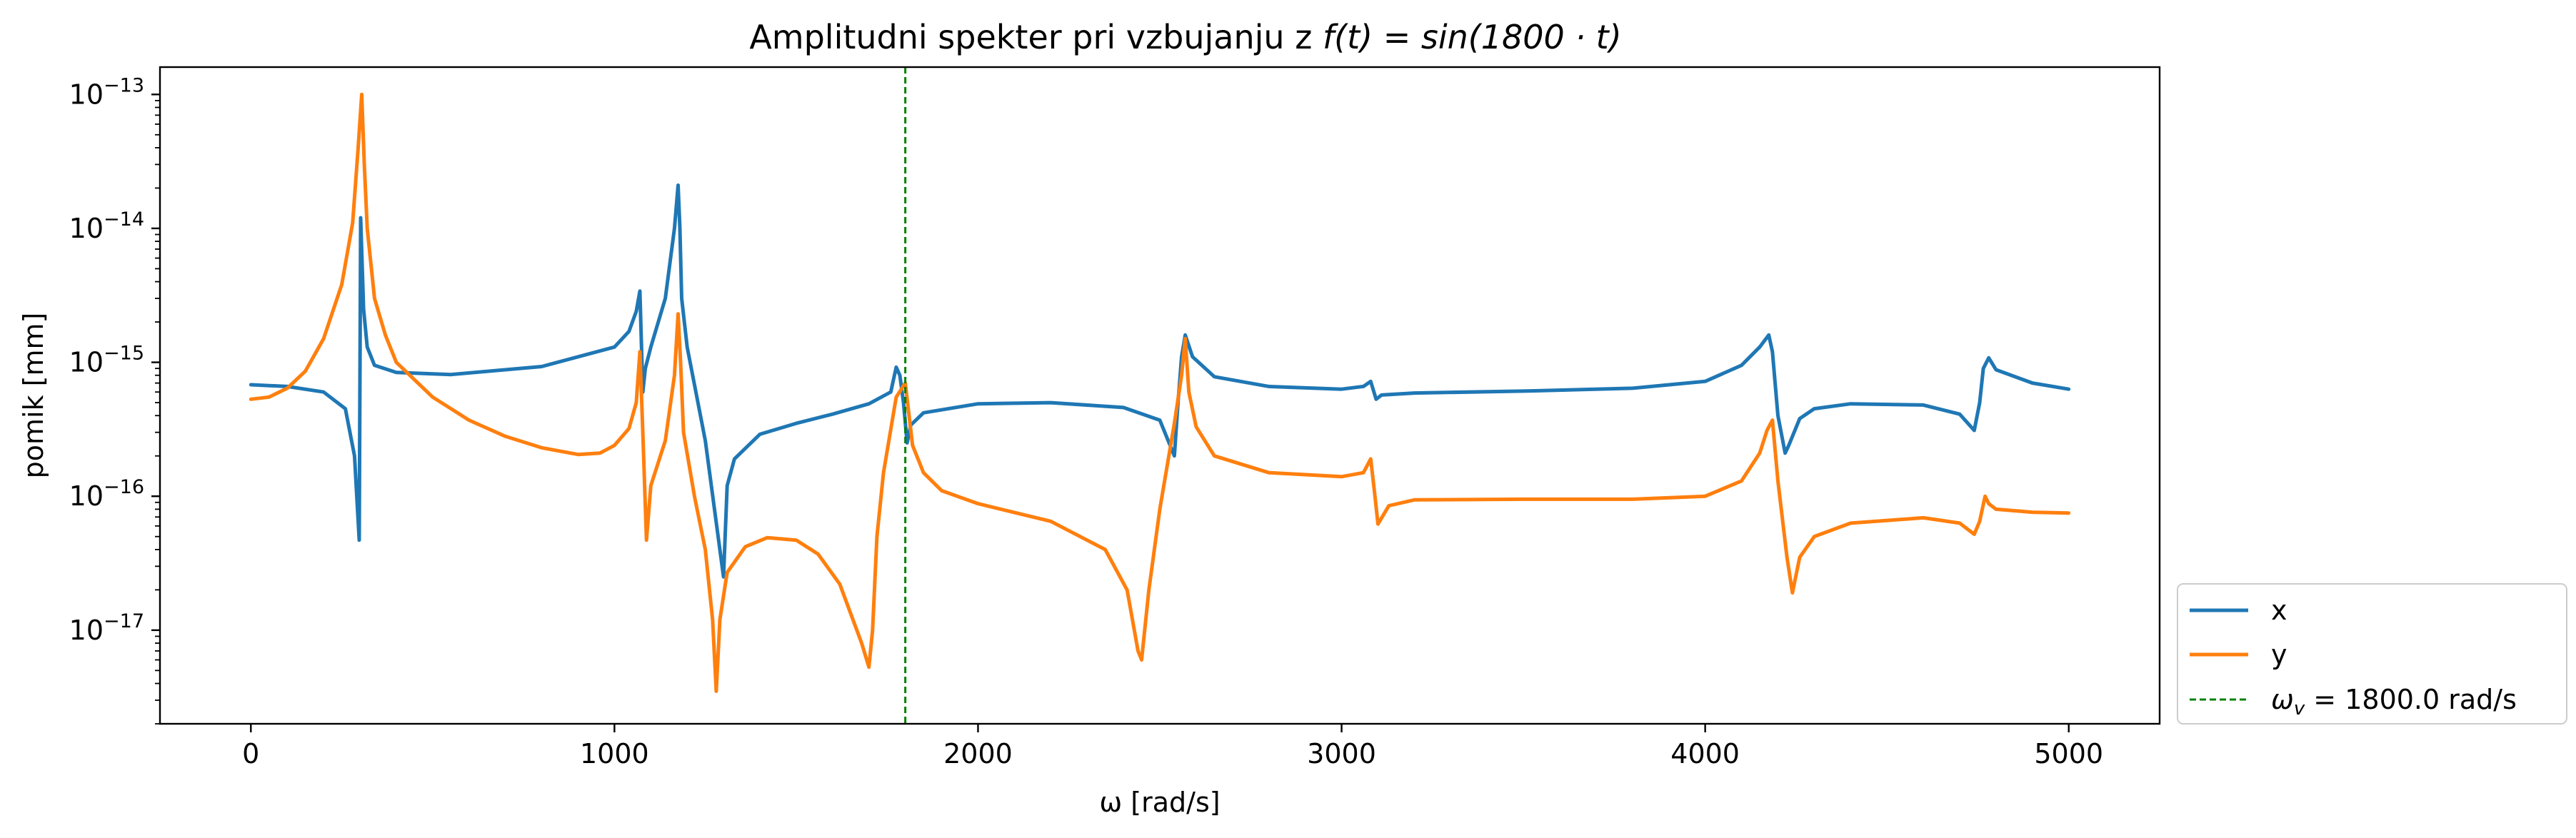 This screenshot has height=838, width=2576. I want to click on chart-title-math: f(t) = sin(1800 · t), so click(1472, 37).